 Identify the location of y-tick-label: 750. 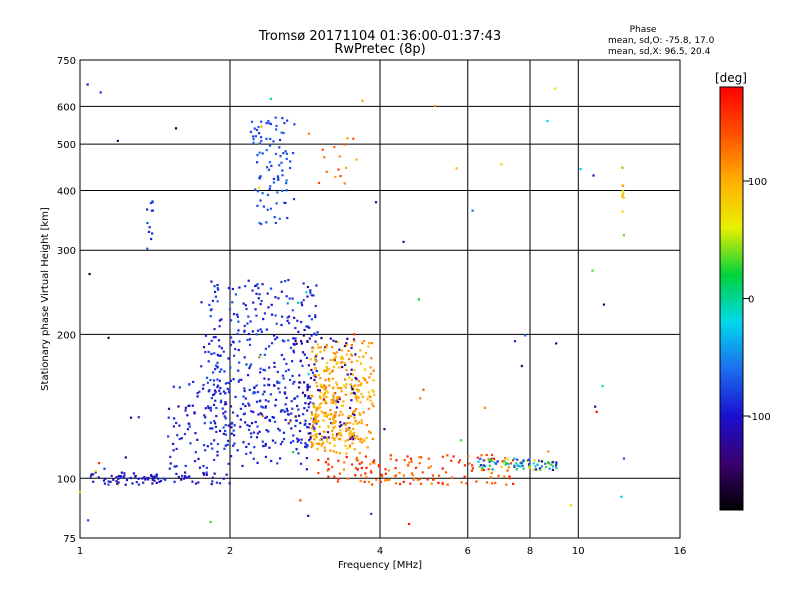
(66, 61).